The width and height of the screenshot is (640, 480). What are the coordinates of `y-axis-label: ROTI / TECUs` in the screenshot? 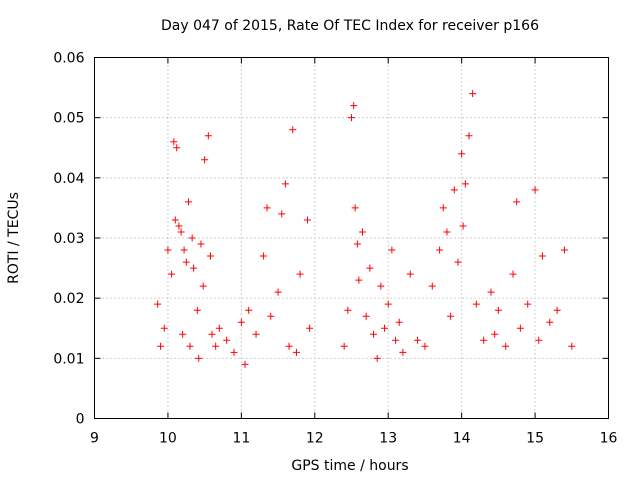 It's located at (14, 238).